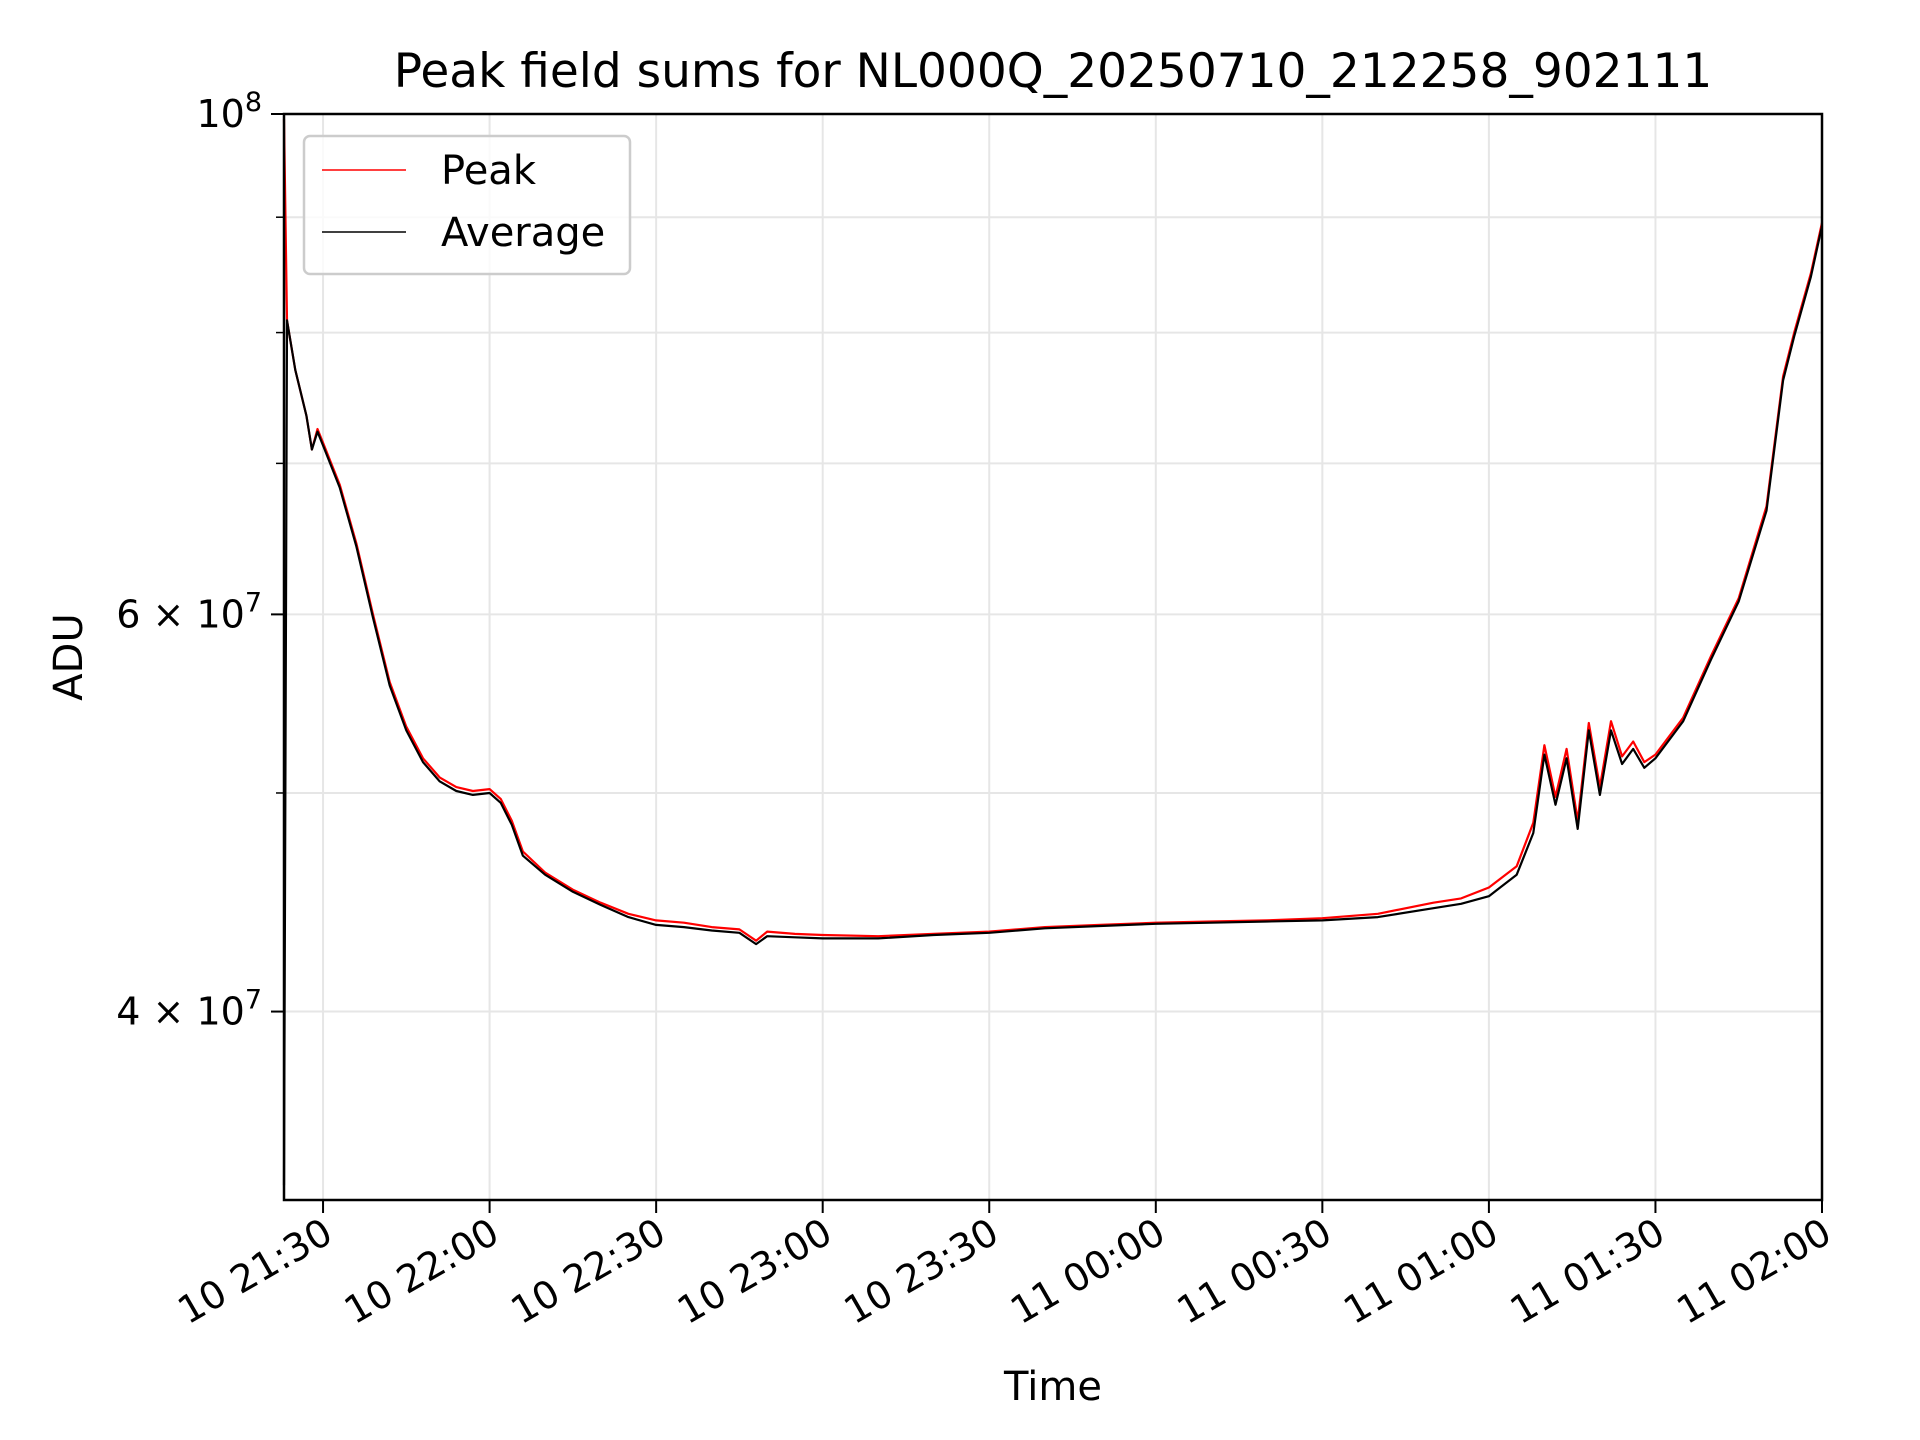 This screenshot has height=1440, width=1920. What do you see at coordinates (467, 205) in the screenshot?
I see `legend: Peak Average` at bounding box center [467, 205].